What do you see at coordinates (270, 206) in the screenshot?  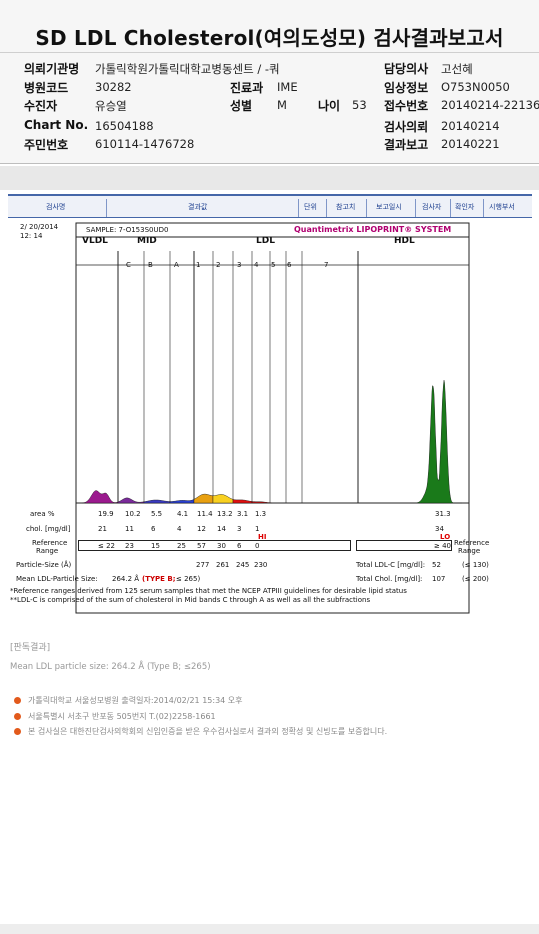 I see `result-table-header: 검사명 결과값 단위 참고치 보고일시 검사자 확인자 시행부서` at bounding box center [270, 206].